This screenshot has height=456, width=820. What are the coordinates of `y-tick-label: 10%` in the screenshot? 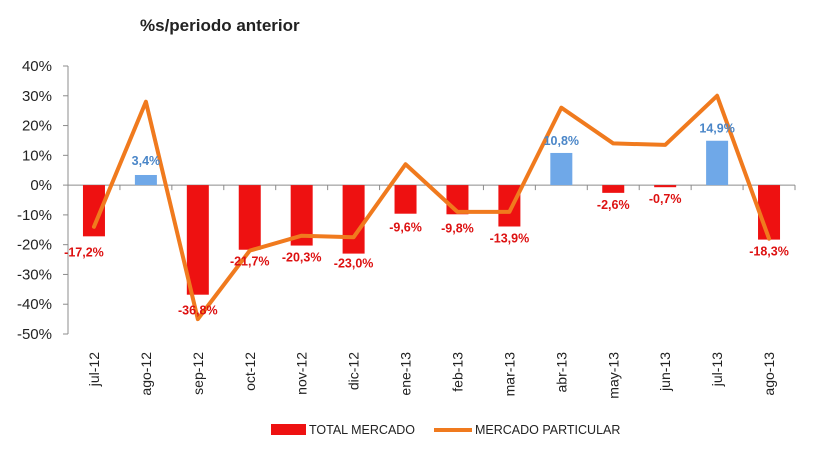 It's located at (37, 155).